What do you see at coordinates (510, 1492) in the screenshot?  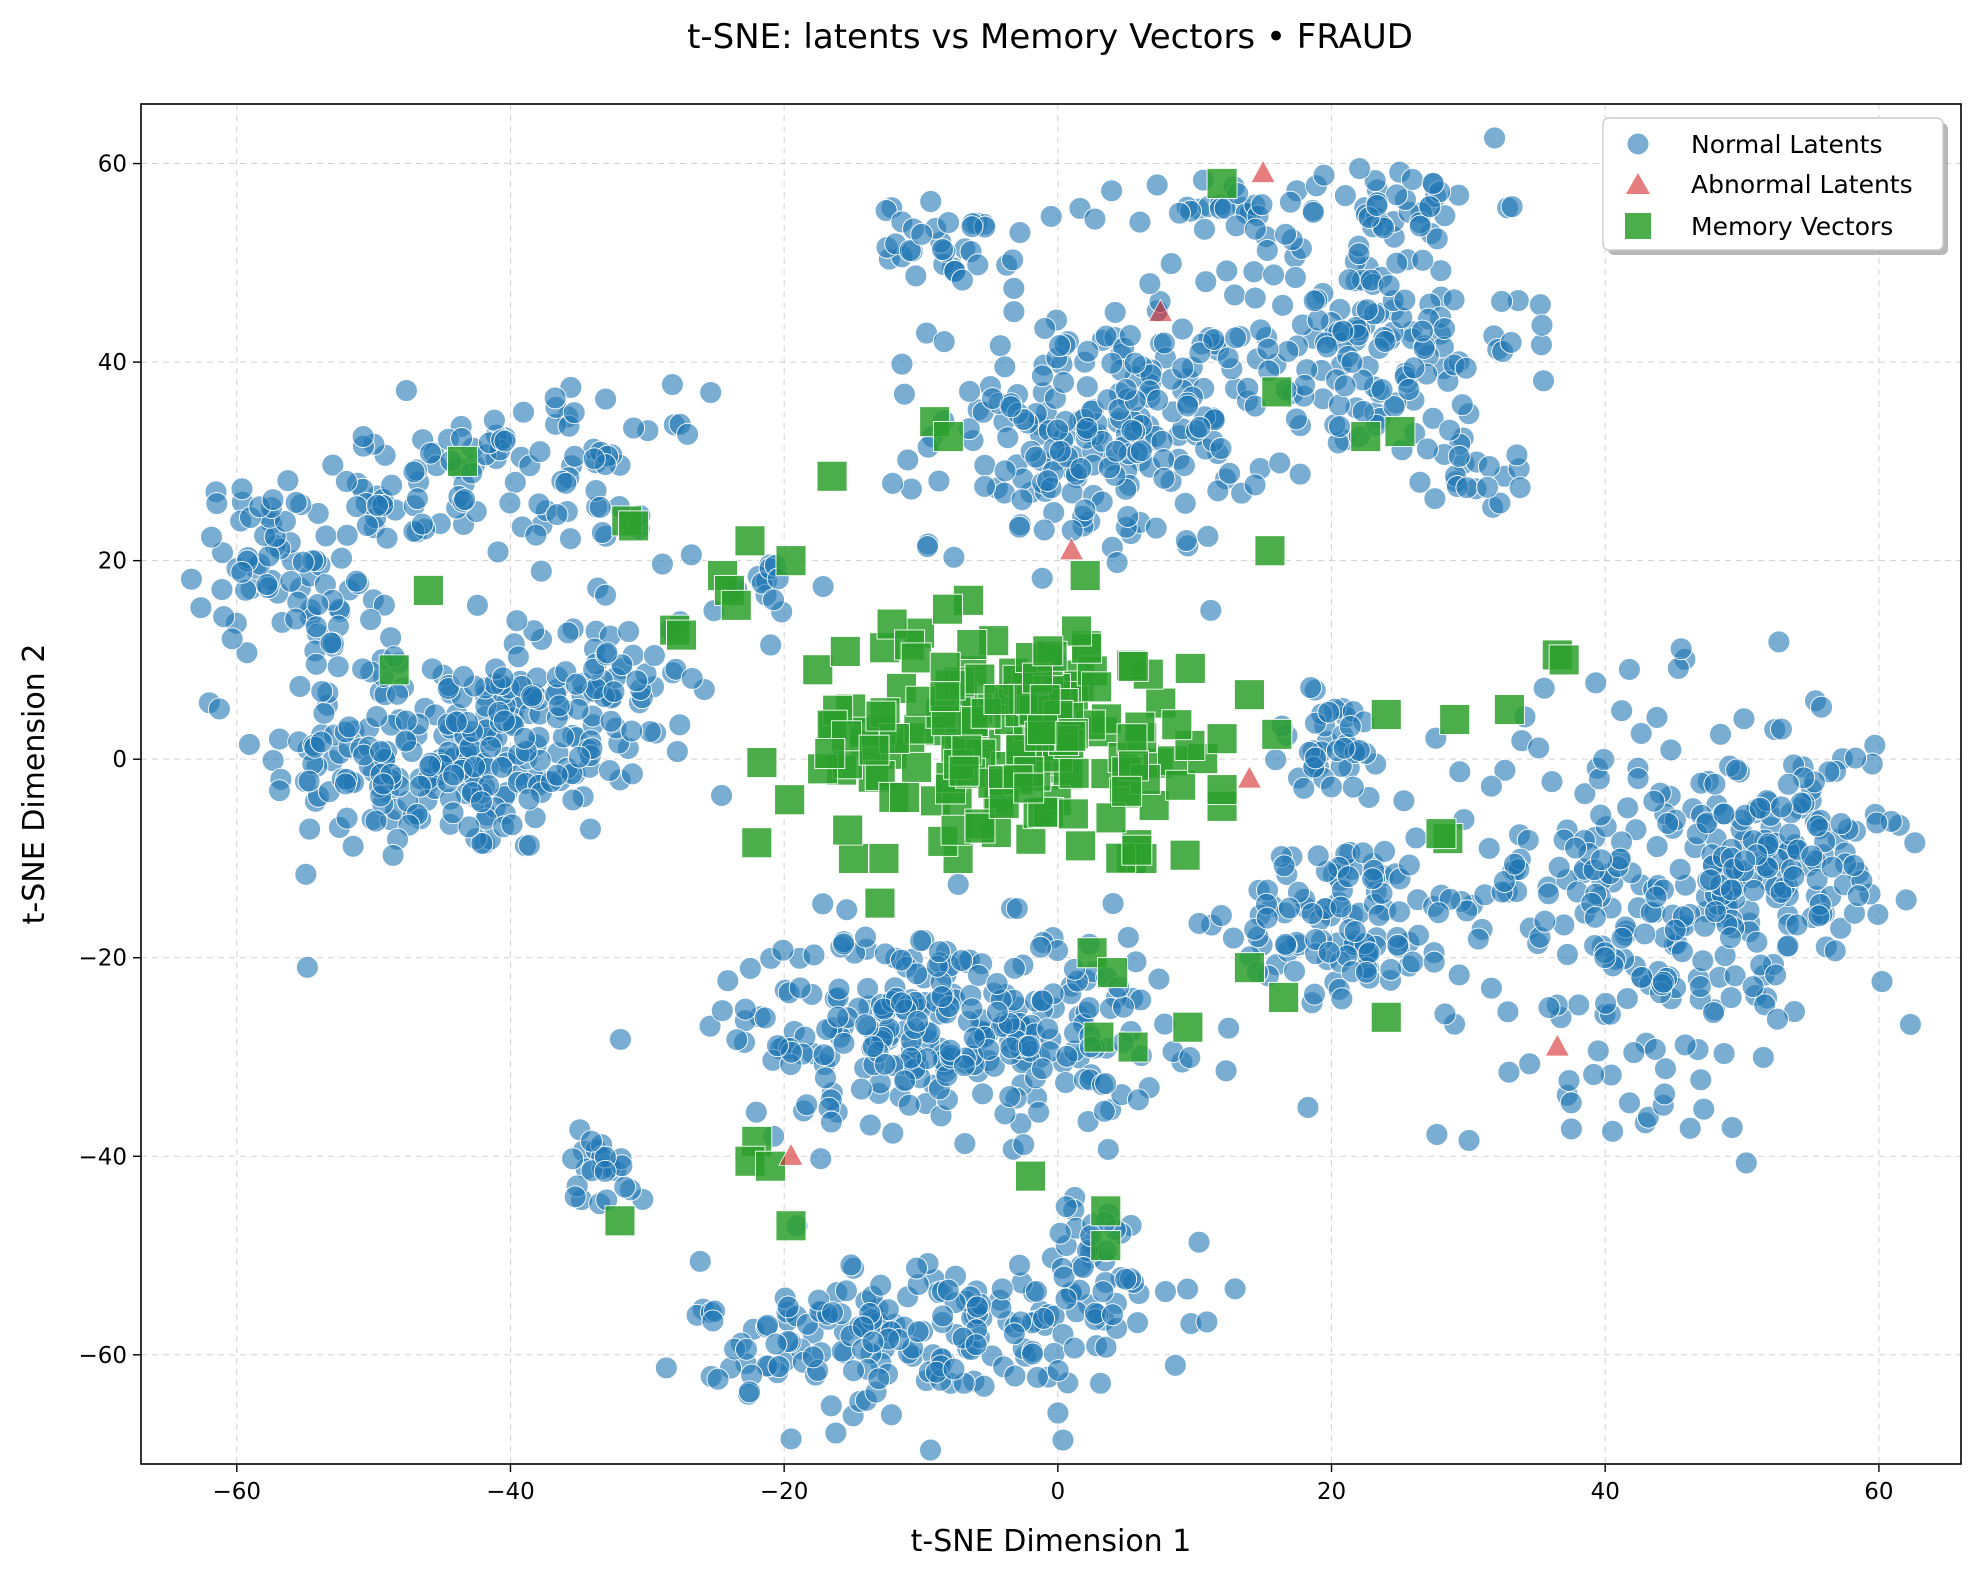 I see `x-tick-label: −40` at bounding box center [510, 1492].